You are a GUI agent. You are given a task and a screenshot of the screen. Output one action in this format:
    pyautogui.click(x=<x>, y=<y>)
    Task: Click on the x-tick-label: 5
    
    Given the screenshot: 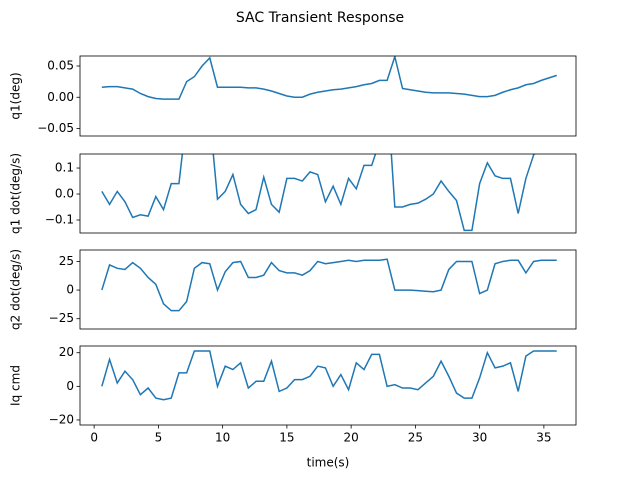 What is the action you would take?
    pyautogui.click(x=159, y=438)
    